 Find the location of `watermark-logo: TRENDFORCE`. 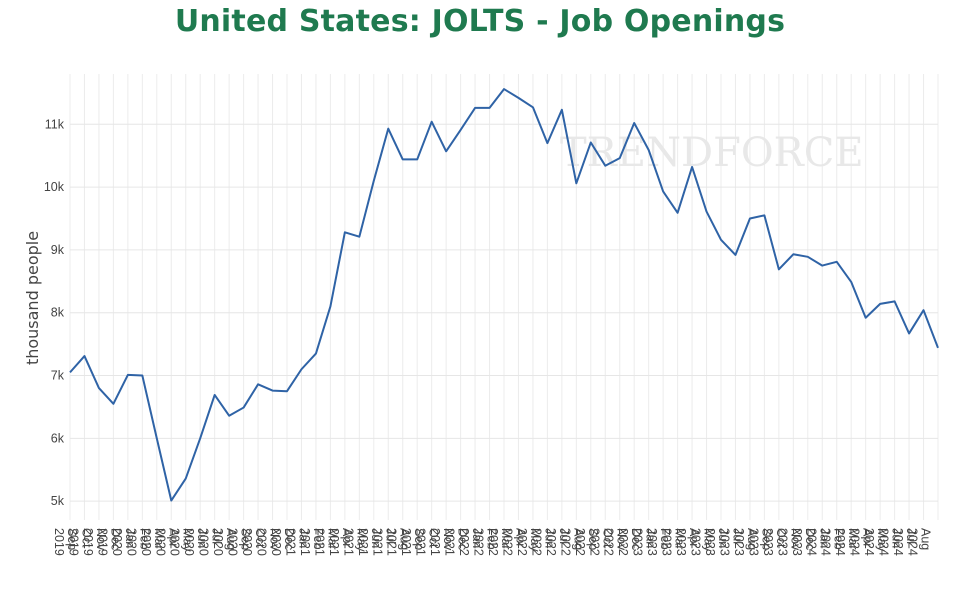

watermark-logo: TRENDFORCE is located at coordinates (712, 153).